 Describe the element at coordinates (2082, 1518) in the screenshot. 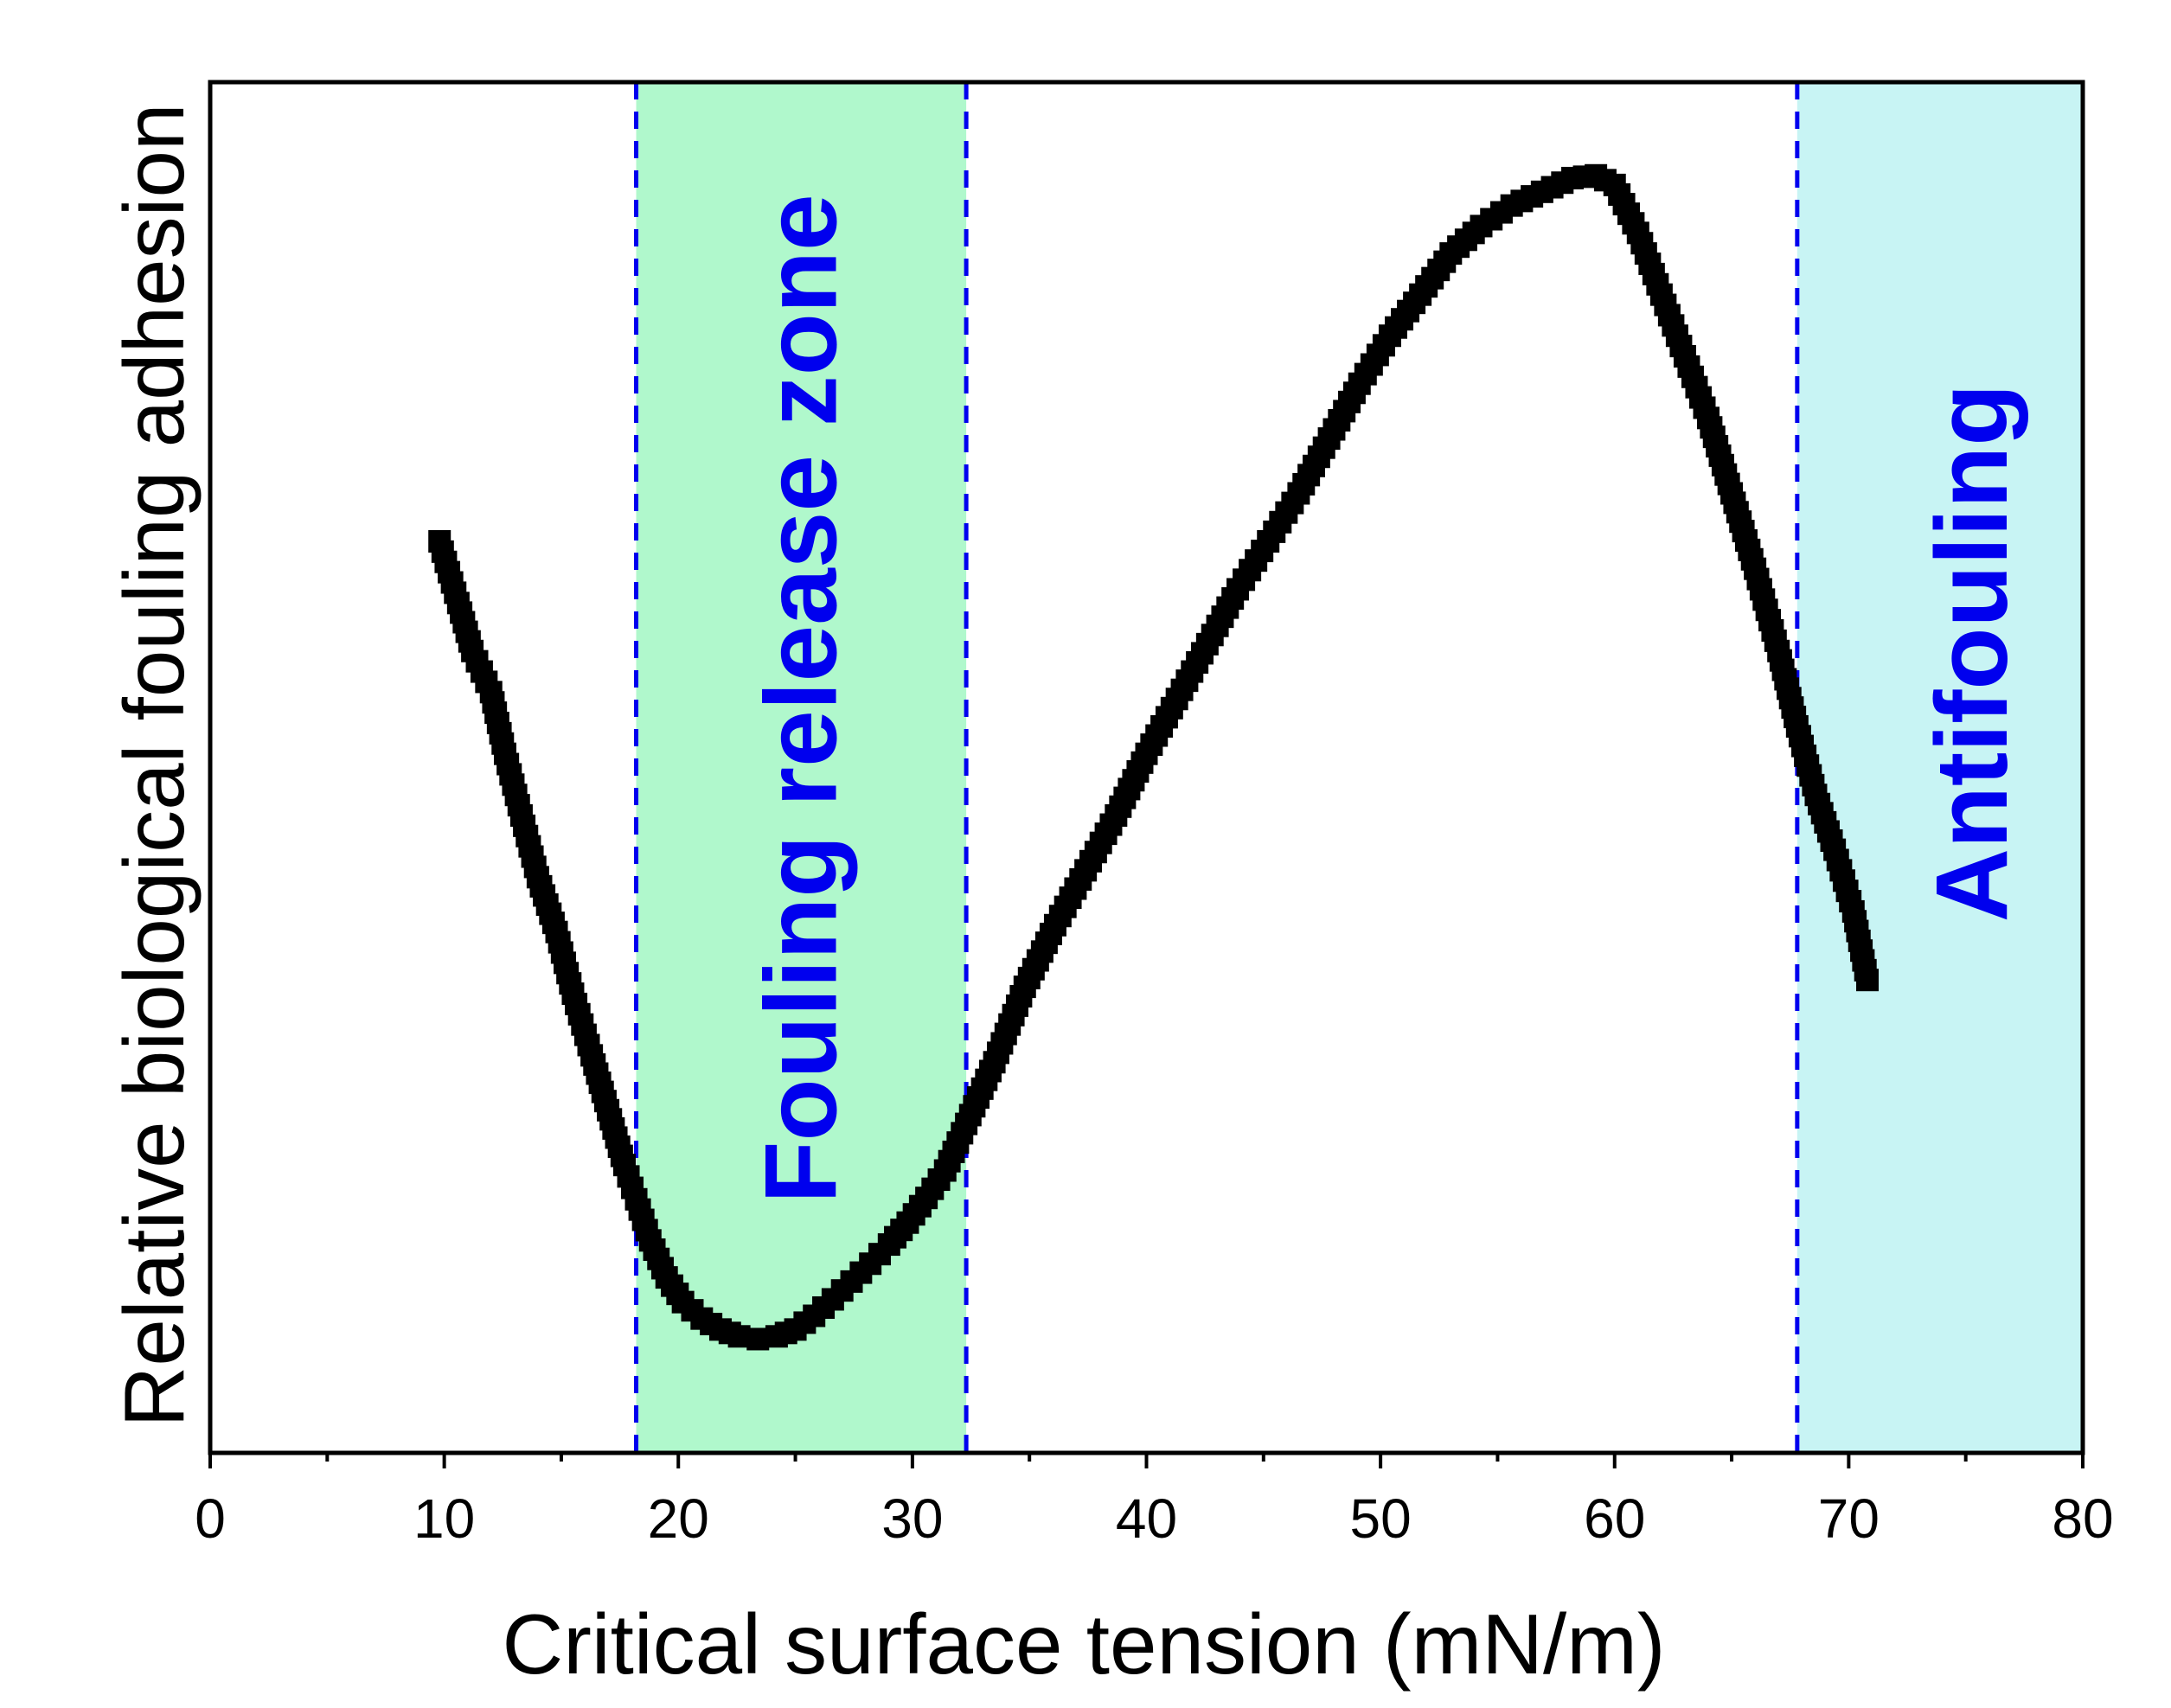

I see `x-tick-label: 80` at that location.